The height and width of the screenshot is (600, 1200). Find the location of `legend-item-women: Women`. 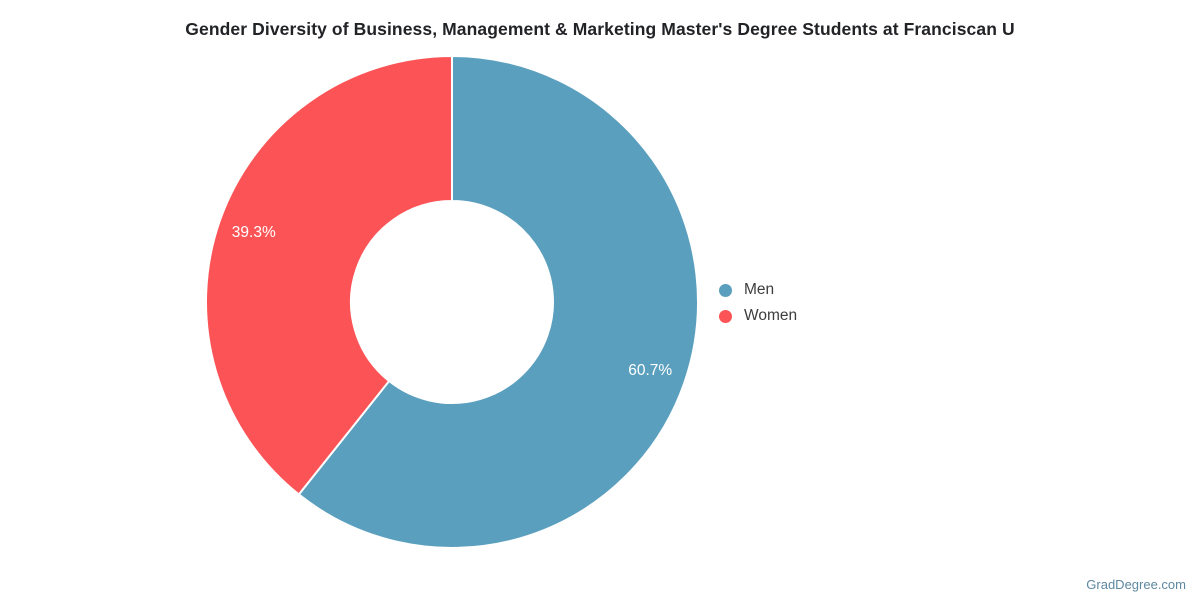

legend-item-women: Women is located at coordinates (758, 316).